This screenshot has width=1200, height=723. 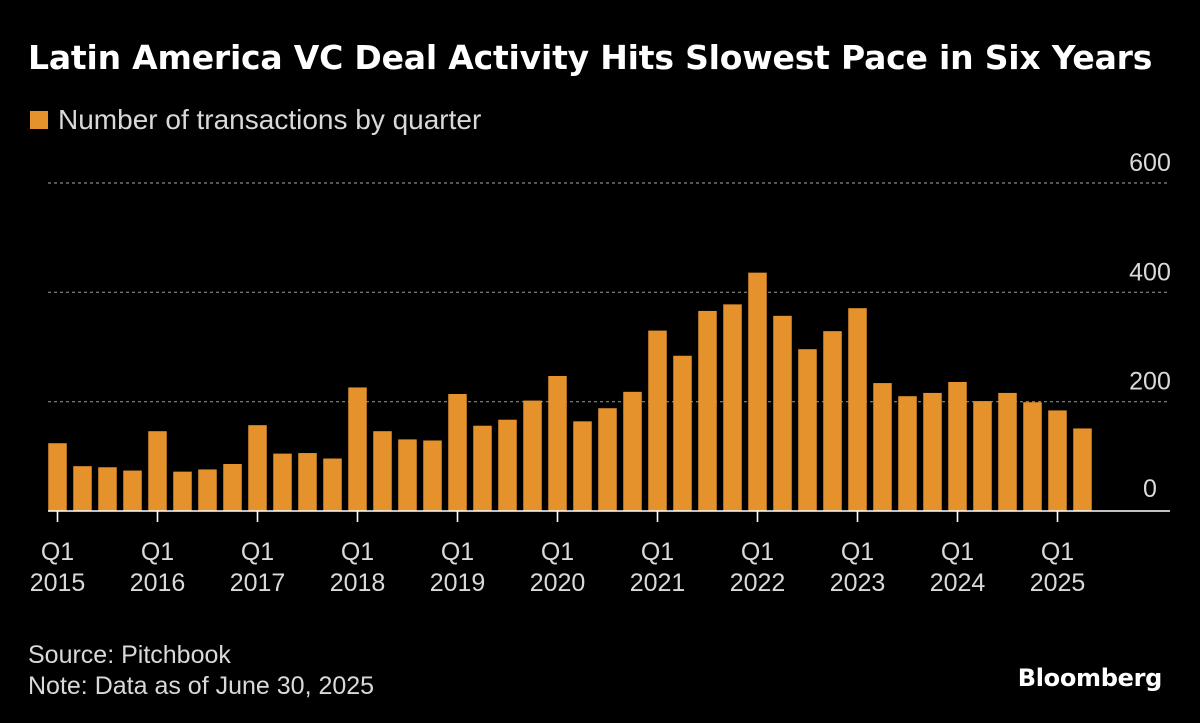 I want to click on data-note: Note: Data as of June 30, 2025, so click(x=201, y=686).